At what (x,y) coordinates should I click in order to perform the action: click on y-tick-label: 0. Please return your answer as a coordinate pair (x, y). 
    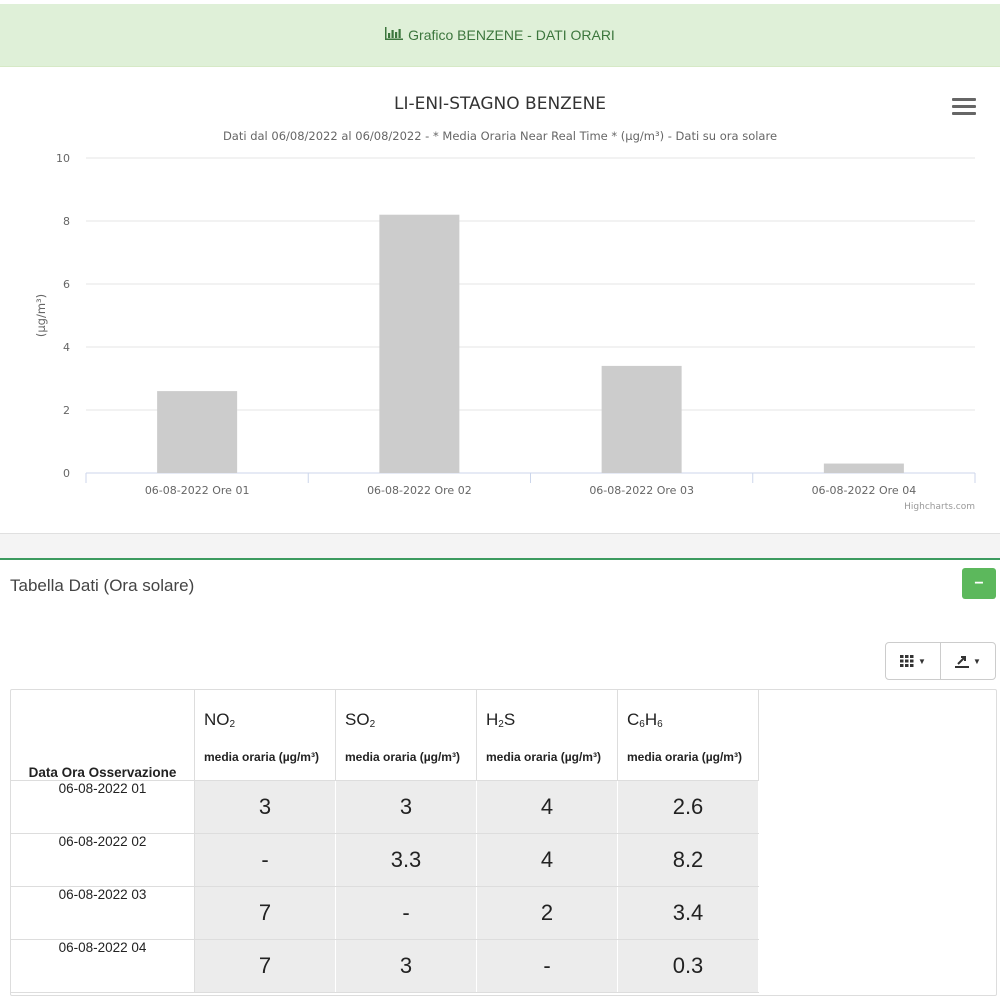
    Looking at the image, I should click on (66, 473).